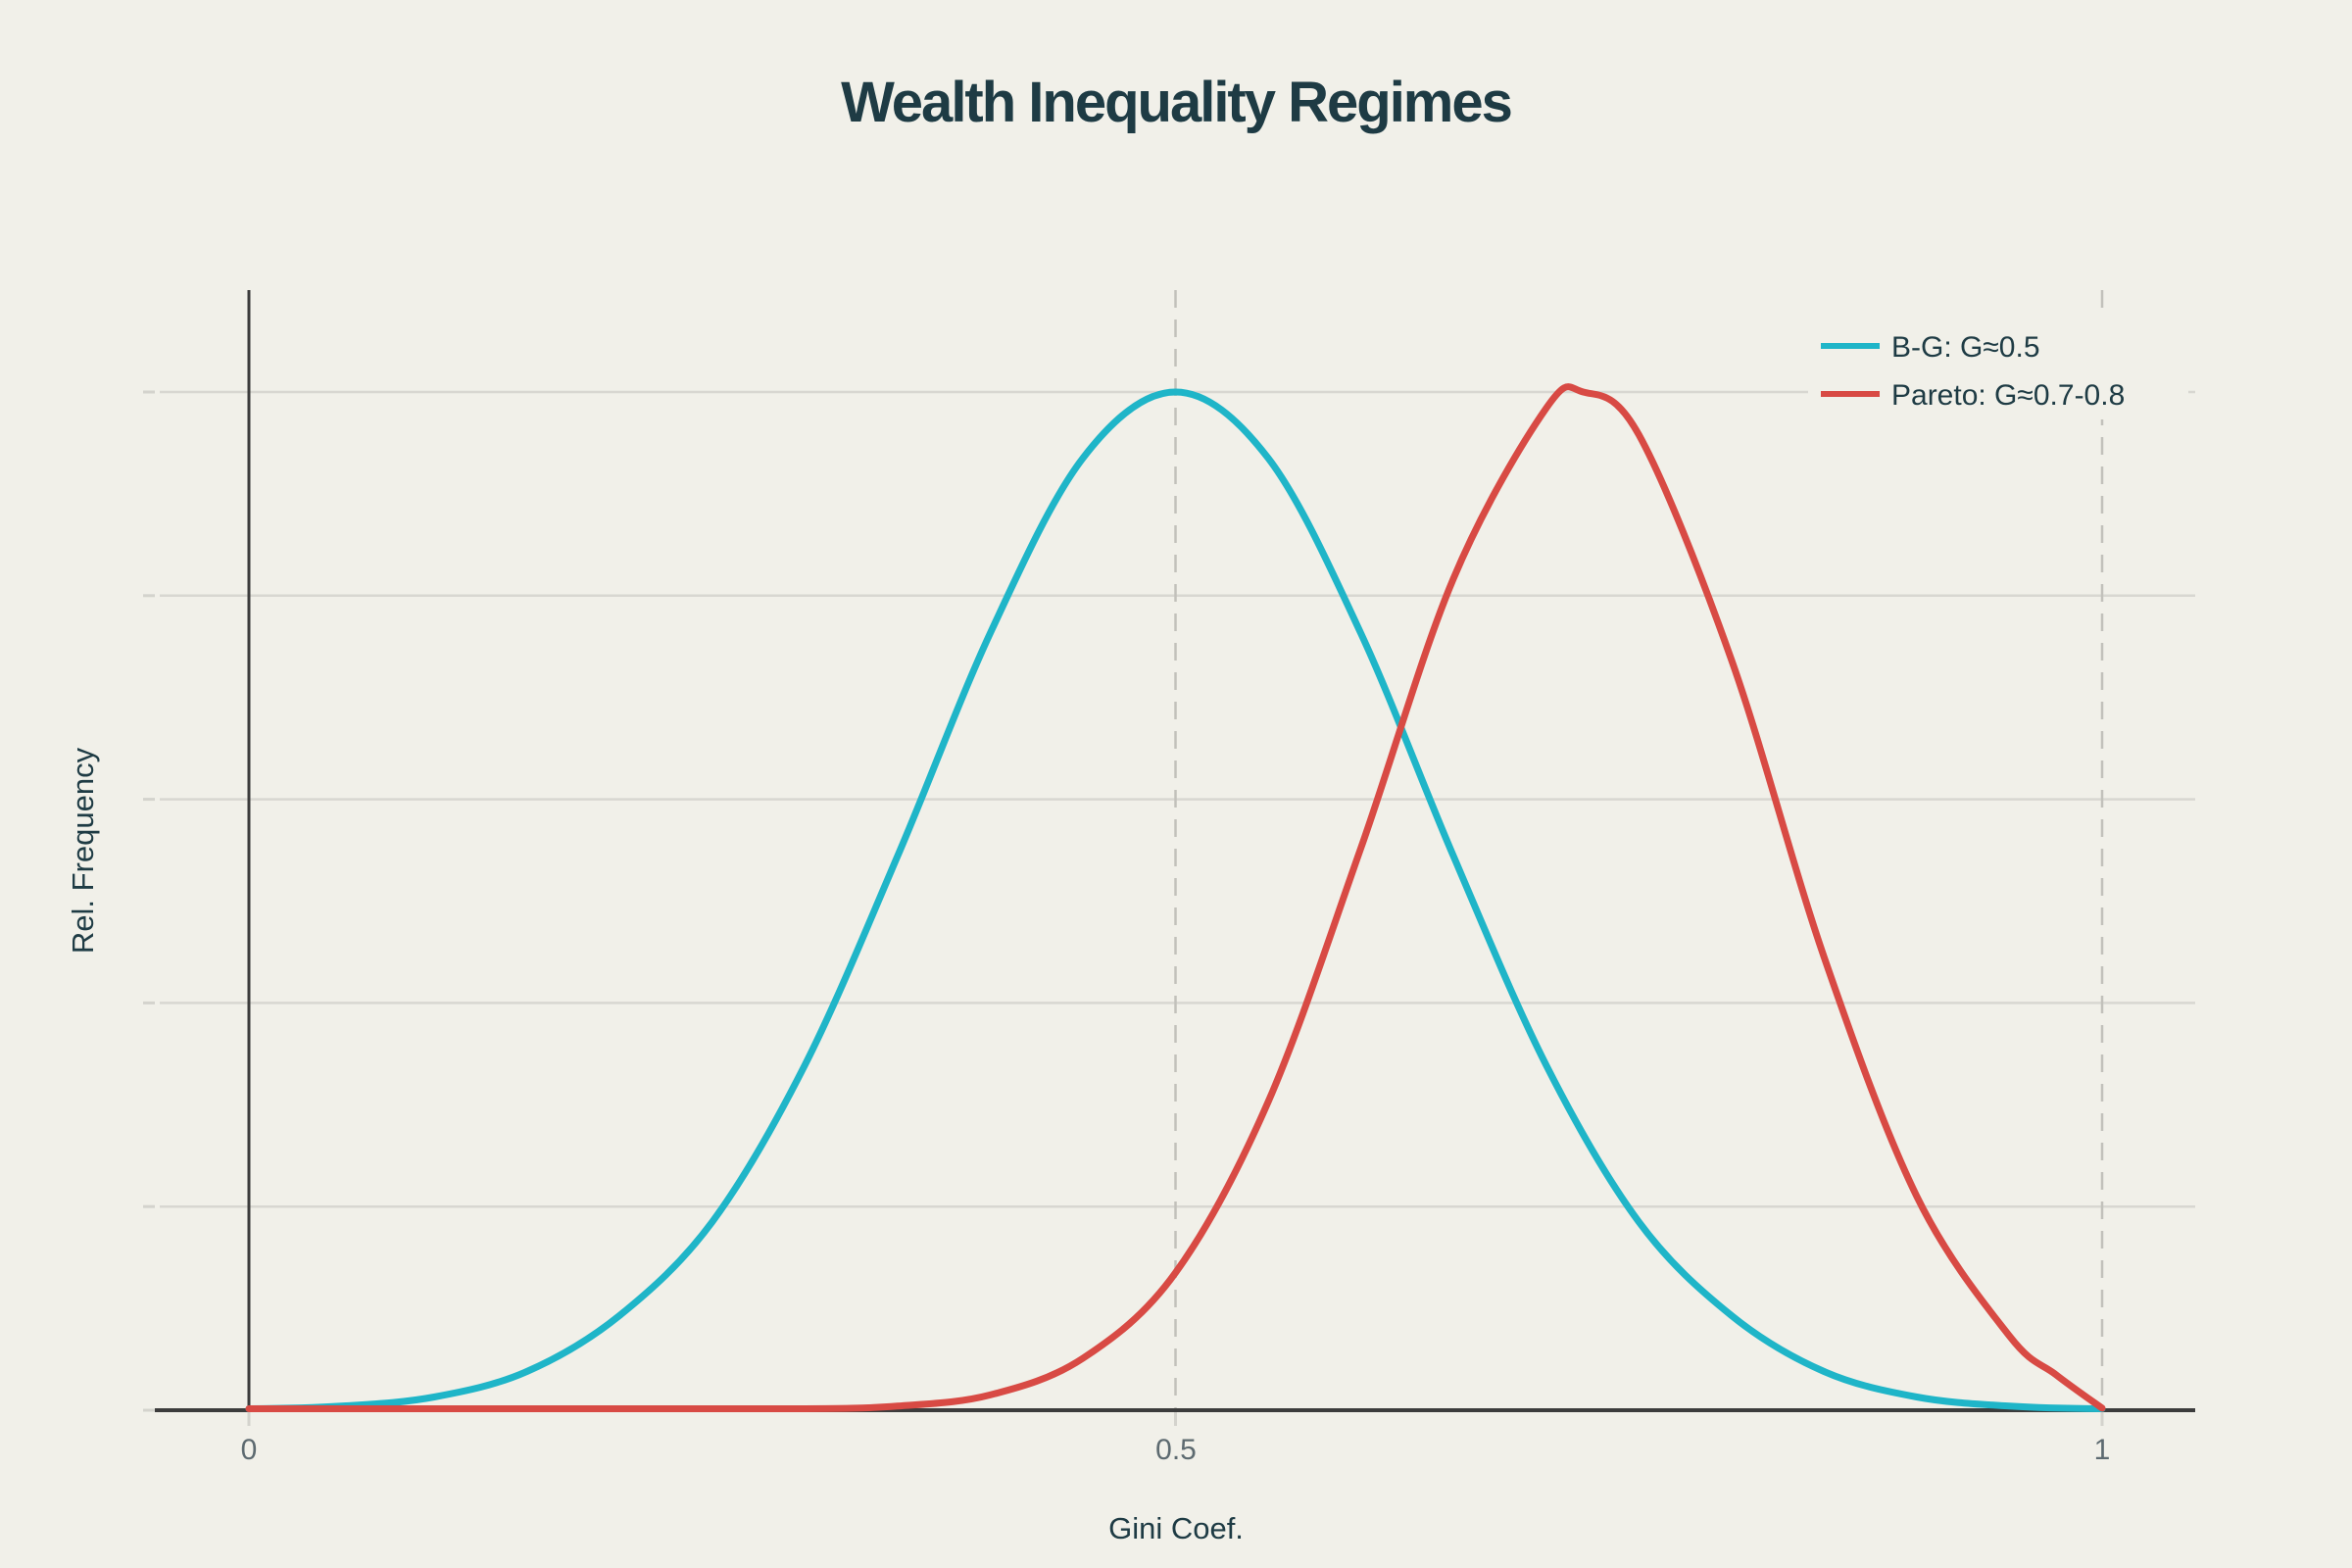 The height and width of the screenshot is (1568, 2352). I want to click on legend: B-G: G≈0.5 Pareto: G≈0.7-0.8, so click(1998, 369).